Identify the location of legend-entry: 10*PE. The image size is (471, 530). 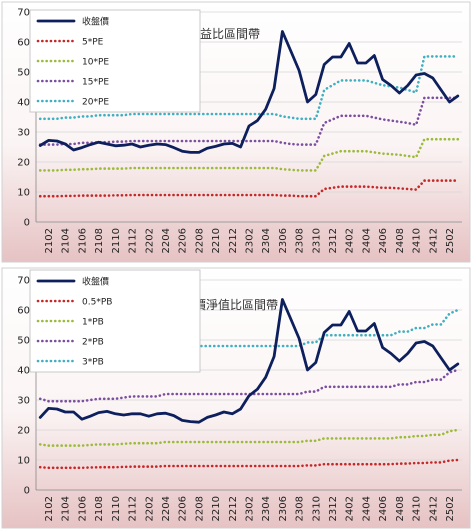
(95, 63).